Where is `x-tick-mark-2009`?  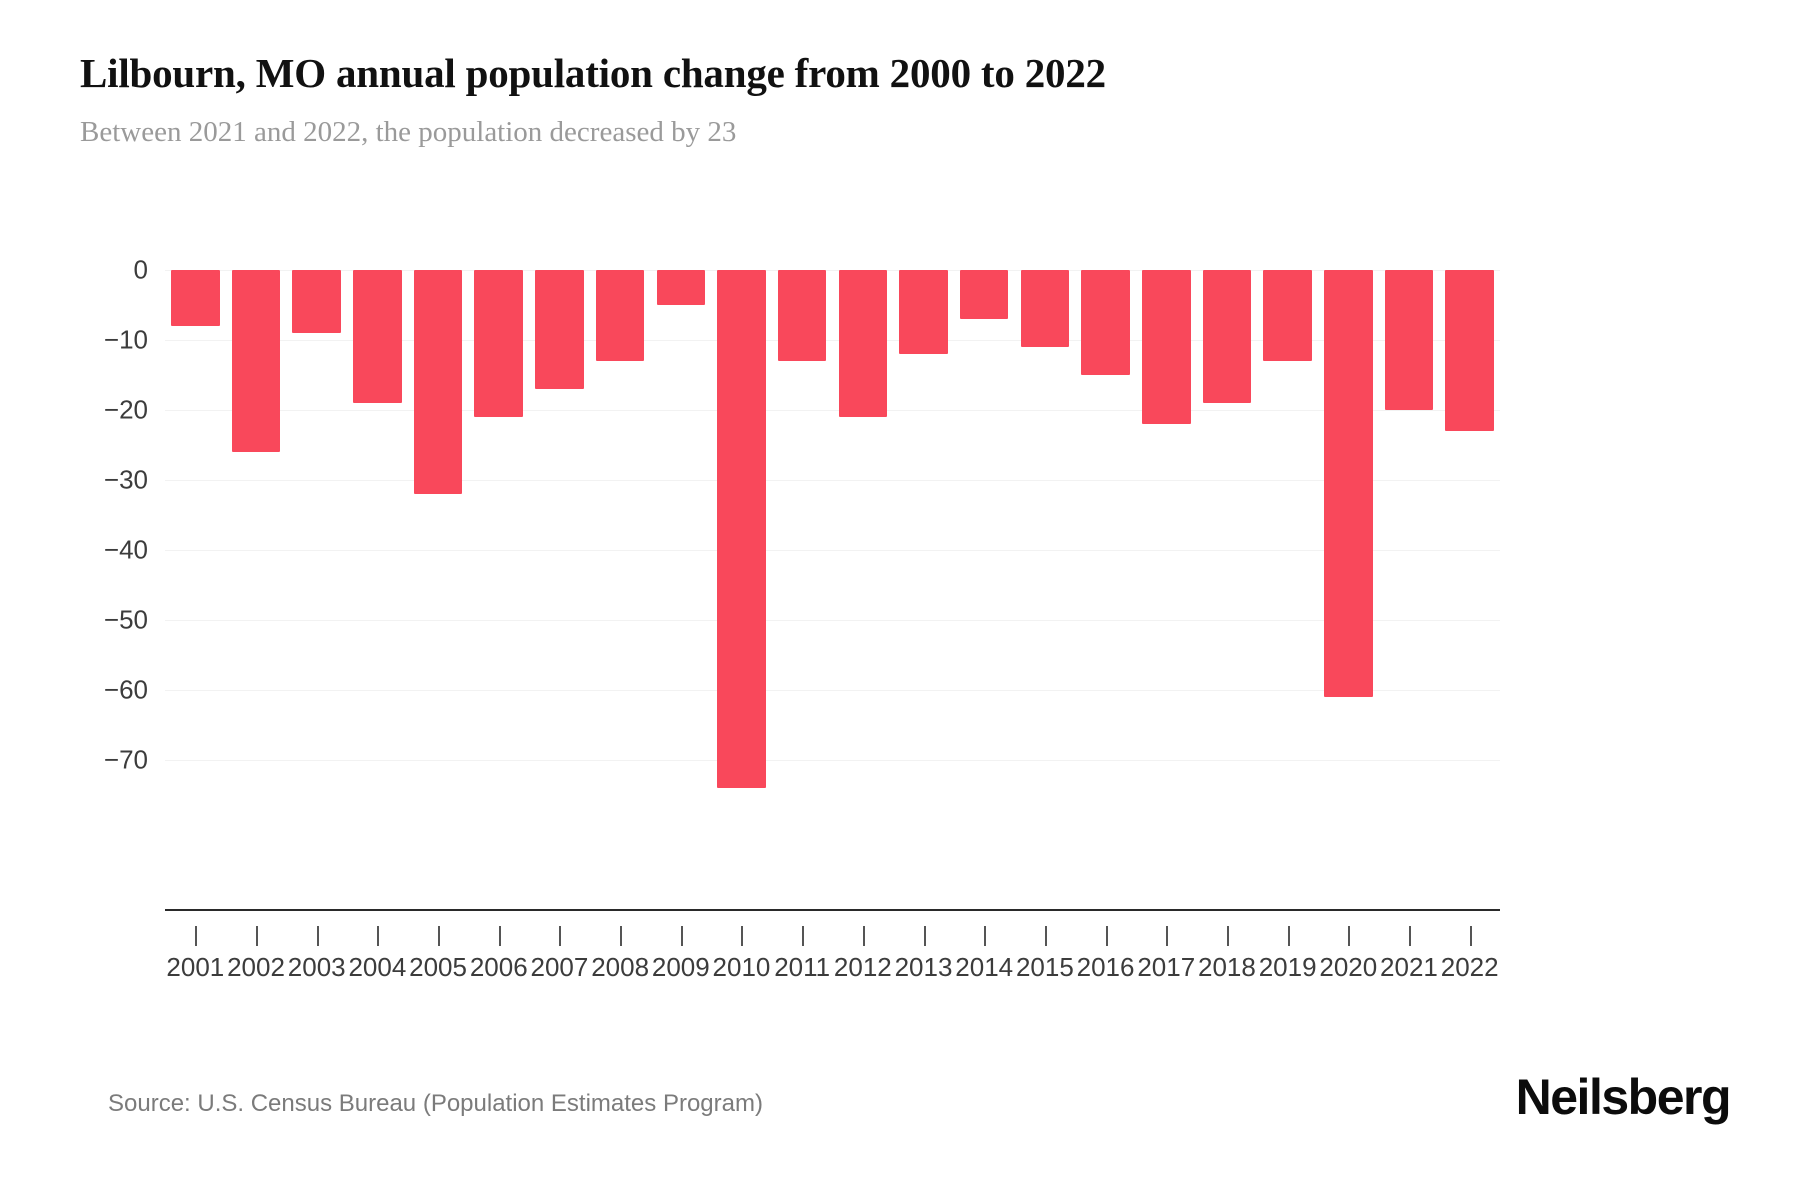
x-tick-mark-2009 is located at coordinates (681, 936).